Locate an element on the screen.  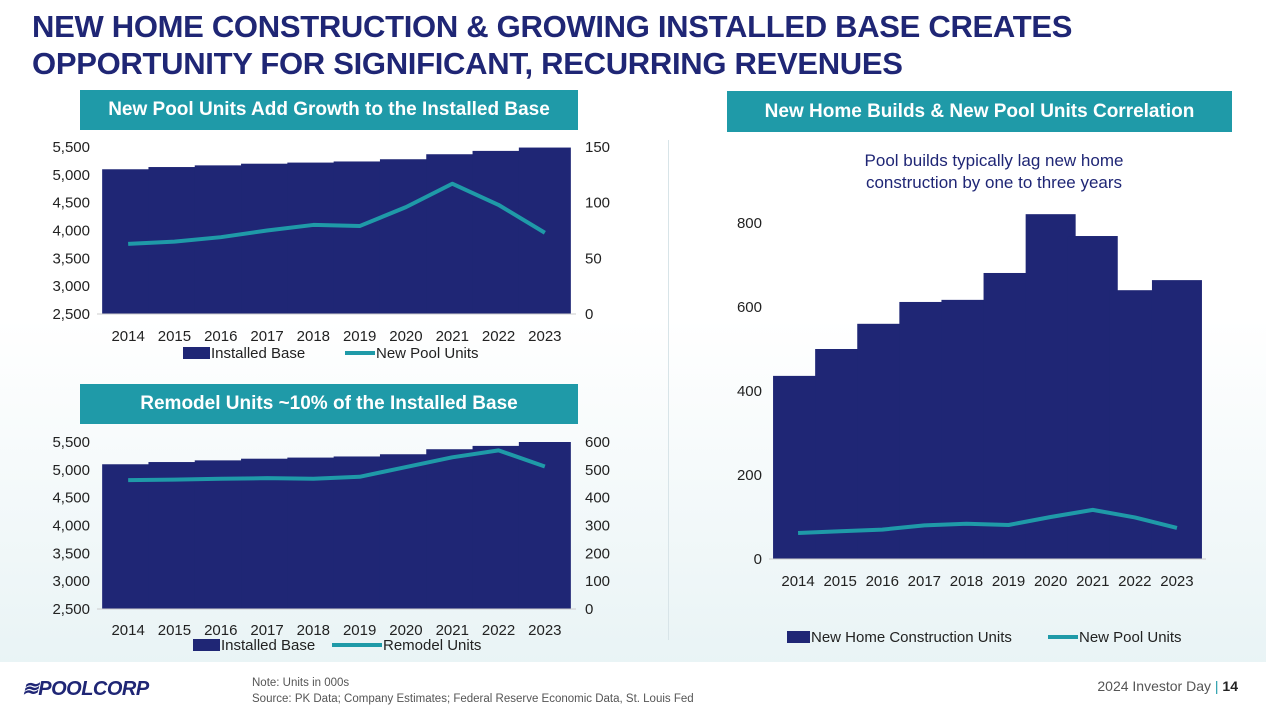
footer is located at coordinates (633, 685).